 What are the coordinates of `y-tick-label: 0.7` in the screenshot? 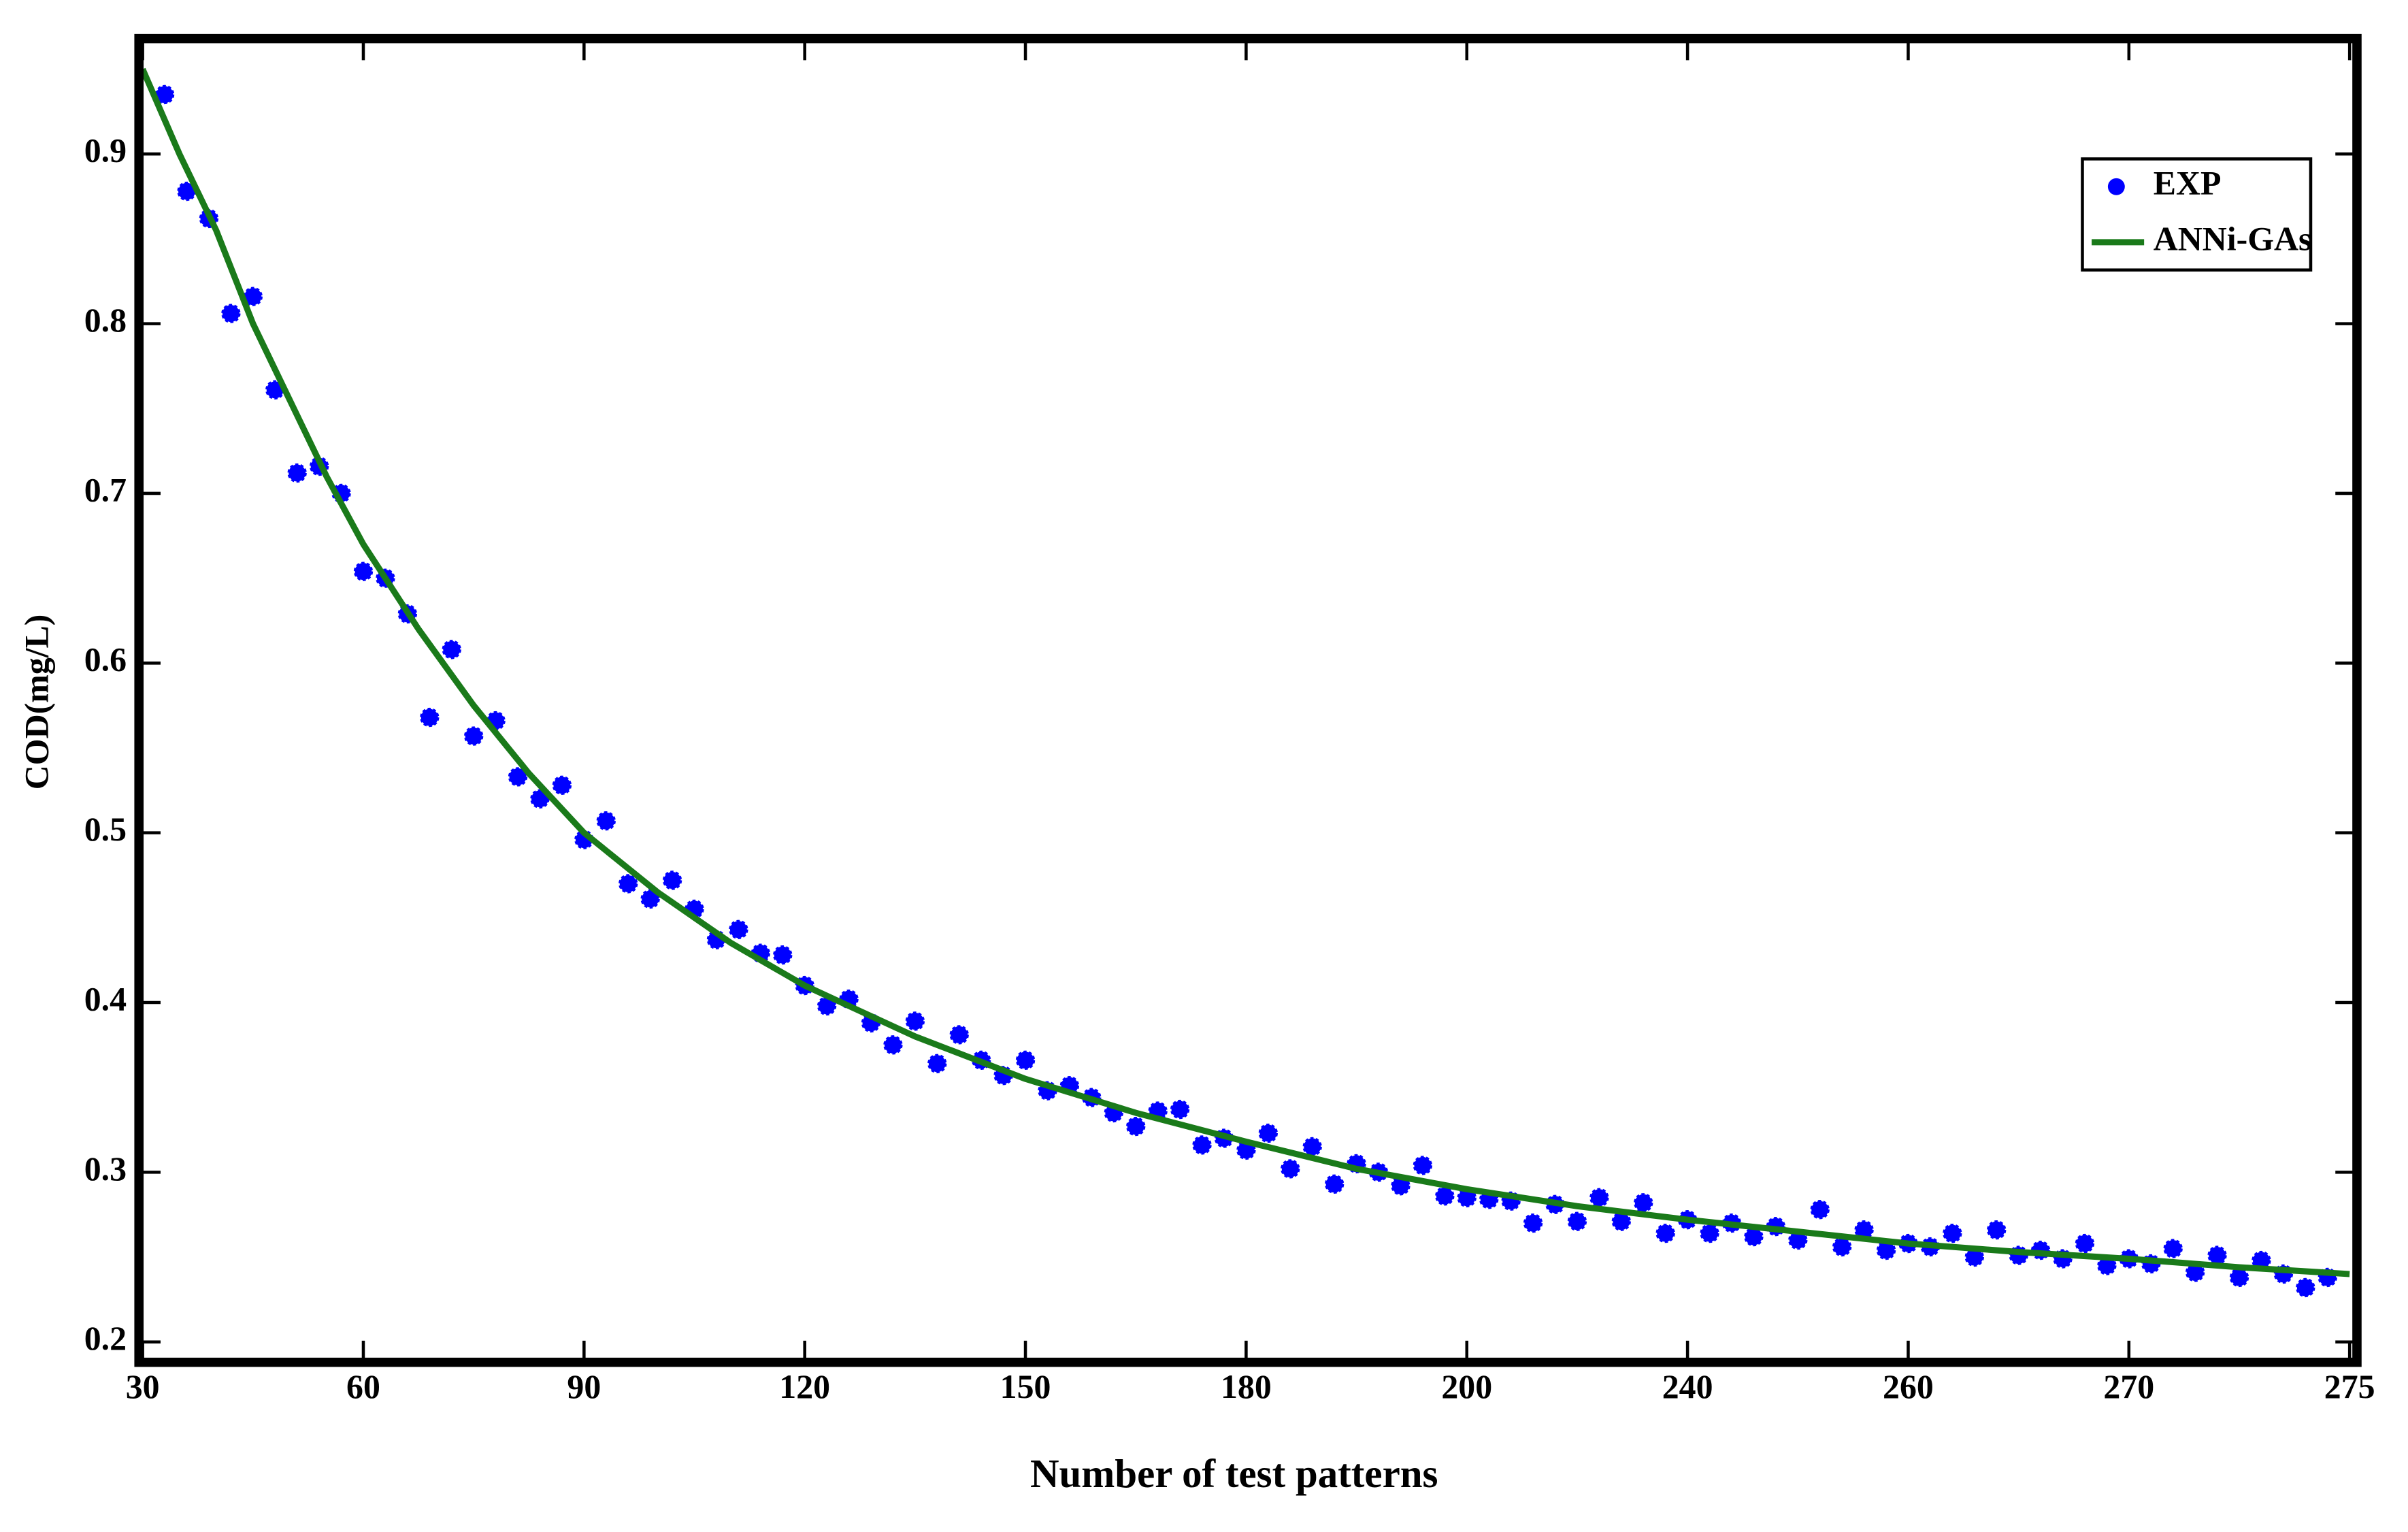 It's located at (105, 489).